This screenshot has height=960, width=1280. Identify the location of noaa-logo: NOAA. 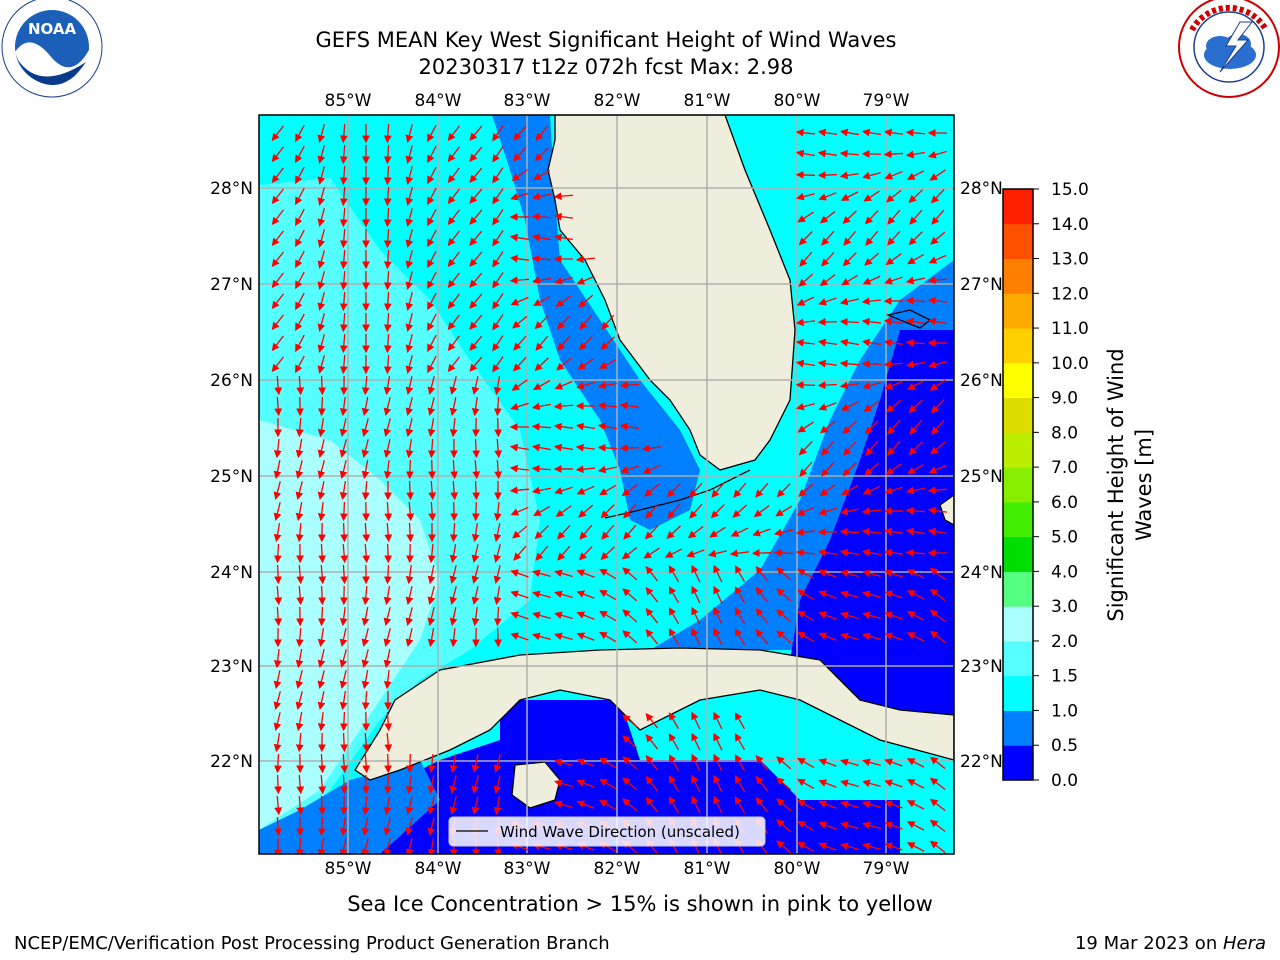
(52, 49).